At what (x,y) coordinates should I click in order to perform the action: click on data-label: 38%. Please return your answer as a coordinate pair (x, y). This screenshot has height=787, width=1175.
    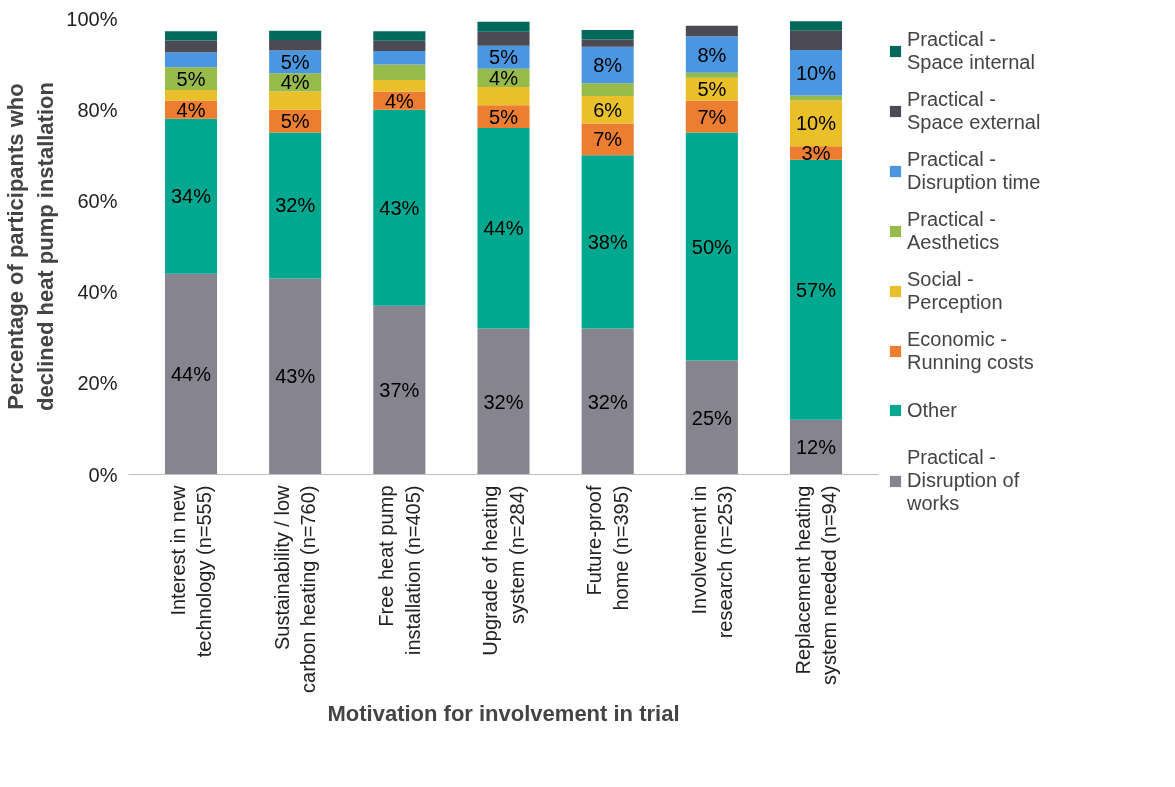
    Looking at the image, I should click on (607, 241).